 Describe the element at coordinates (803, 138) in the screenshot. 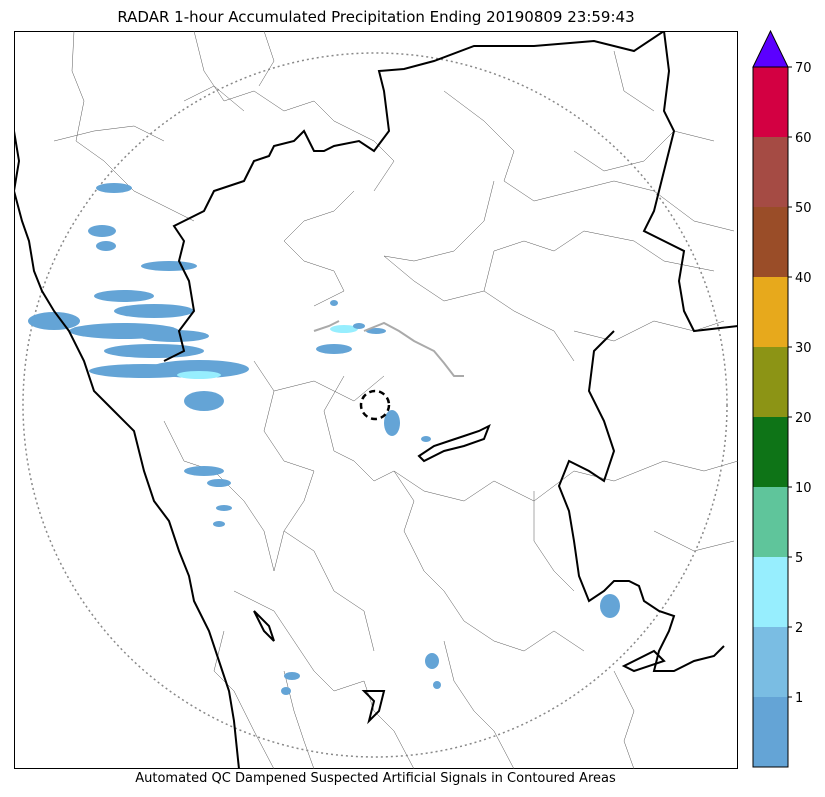

I see `colorbar-tick-label: 60` at that location.